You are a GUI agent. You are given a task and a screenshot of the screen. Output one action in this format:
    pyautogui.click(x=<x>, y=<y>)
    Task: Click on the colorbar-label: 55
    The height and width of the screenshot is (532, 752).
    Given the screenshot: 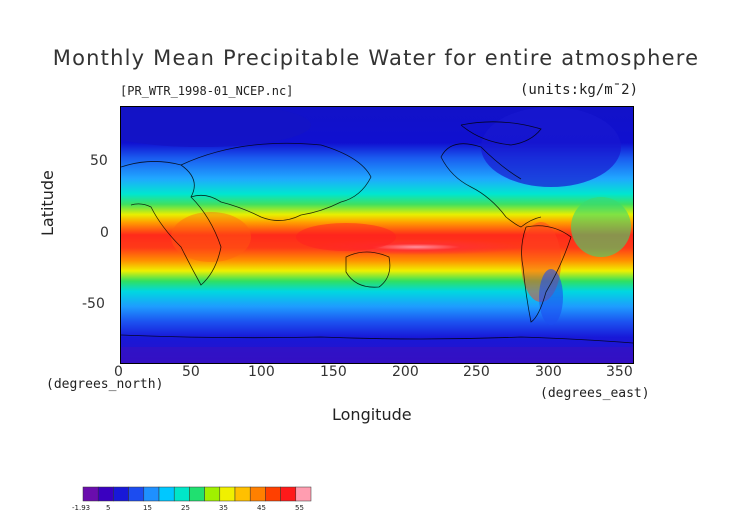 What is the action you would take?
    pyautogui.click(x=299, y=508)
    